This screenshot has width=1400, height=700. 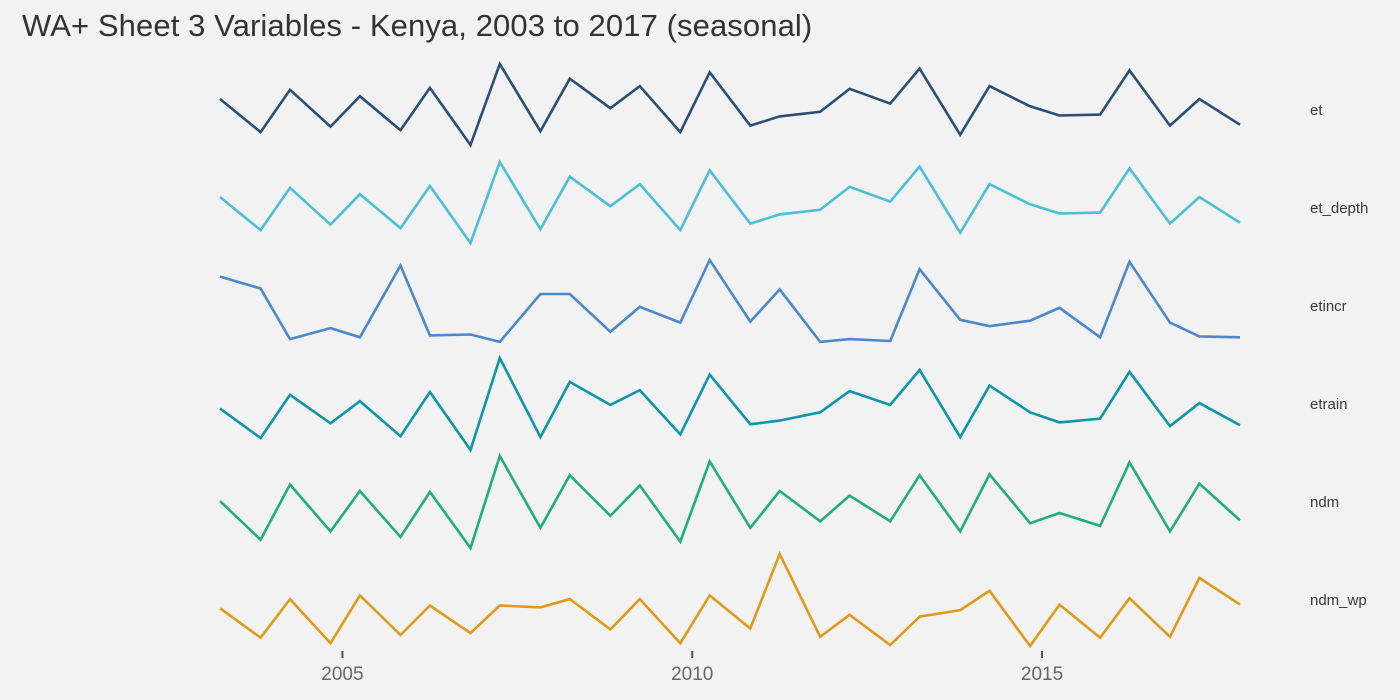 I want to click on series-label: ndm, so click(x=1324, y=502).